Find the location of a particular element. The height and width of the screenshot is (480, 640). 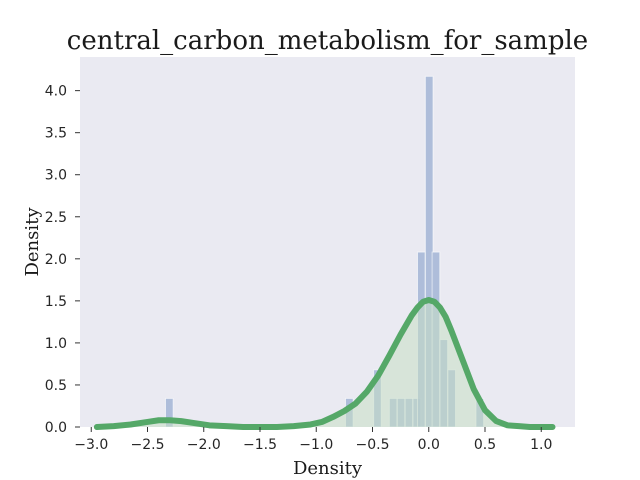

y-tick-label: 3.0 is located at coordinates (56, 176).